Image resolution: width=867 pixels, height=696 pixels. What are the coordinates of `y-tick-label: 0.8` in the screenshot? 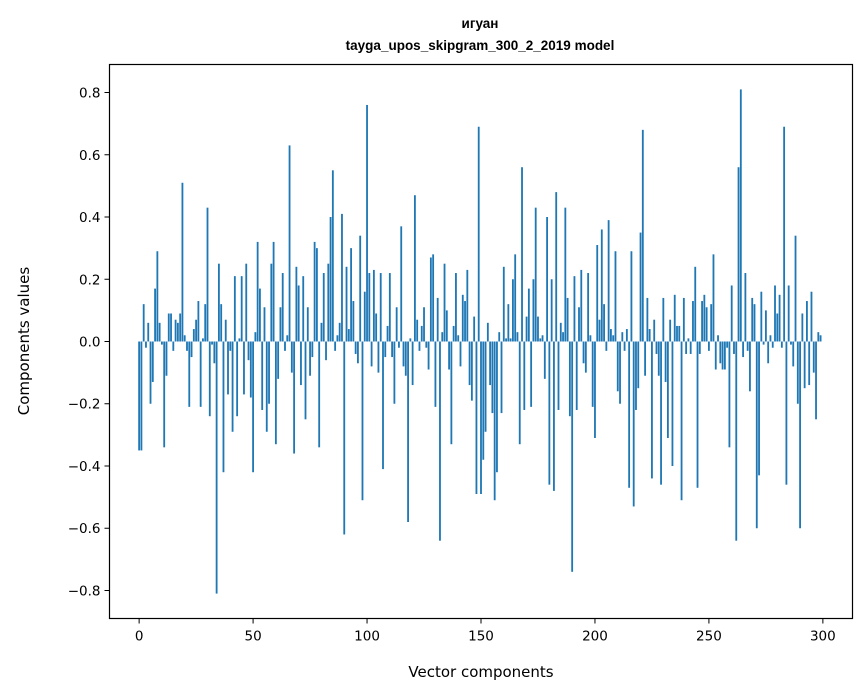 It's located at (89, 94).